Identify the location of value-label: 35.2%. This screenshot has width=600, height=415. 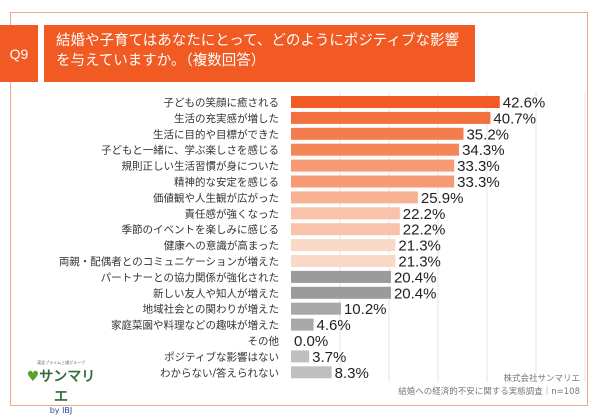
(487, 134).